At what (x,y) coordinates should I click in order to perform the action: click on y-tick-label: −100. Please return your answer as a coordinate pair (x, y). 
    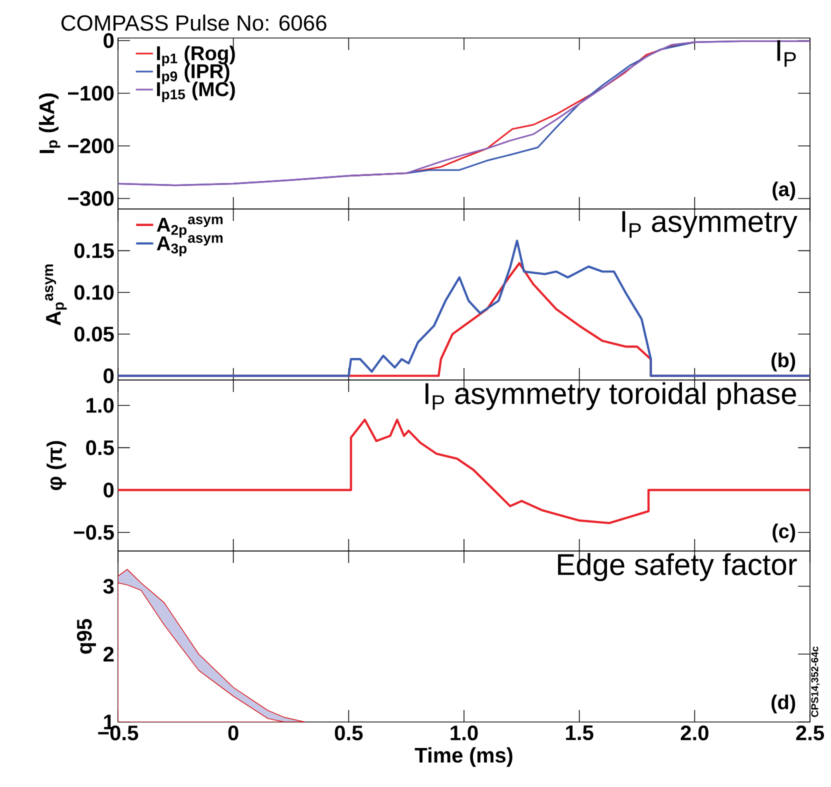
    Looking at the image, I should click on (91, 93).